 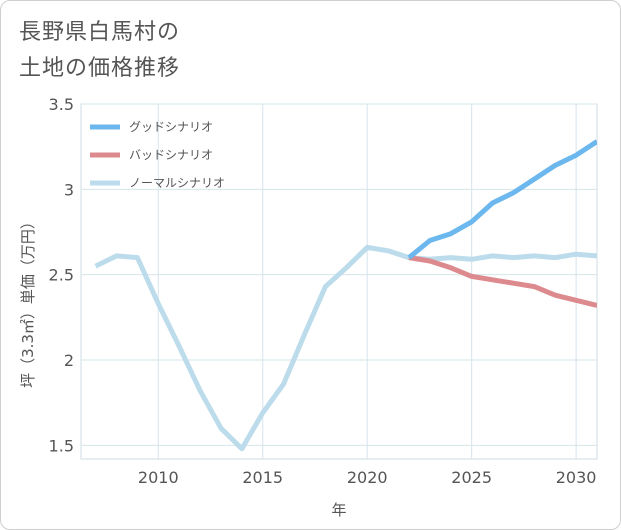 I want to click on x-tick-label: 2020, so click(x=367, y=477).